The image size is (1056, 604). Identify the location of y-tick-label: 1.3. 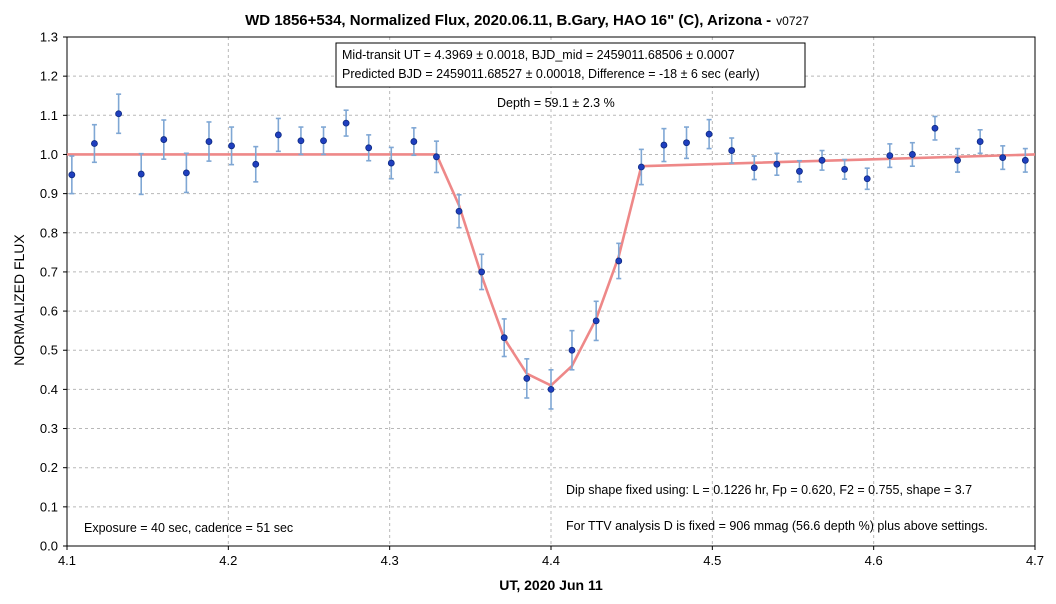
(49, 37).